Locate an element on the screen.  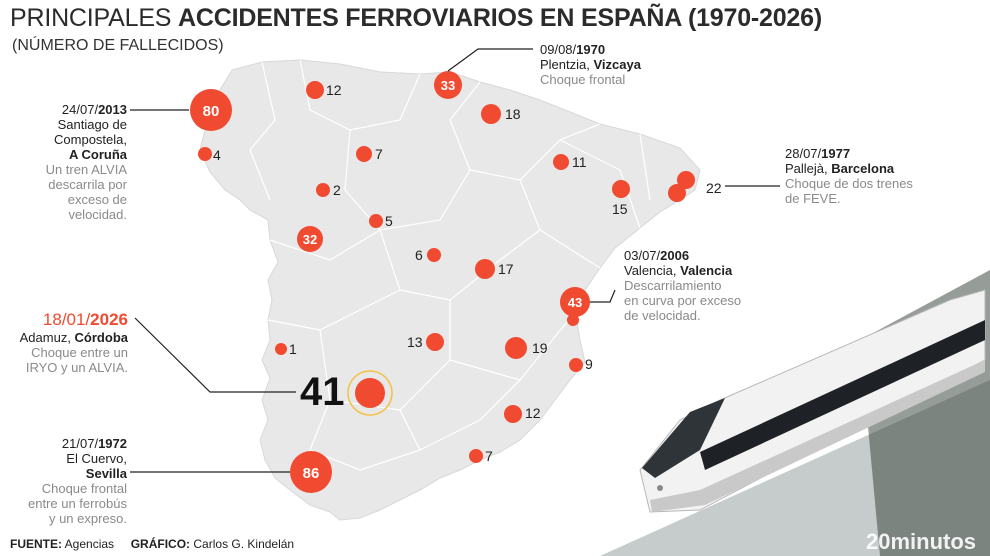
marker-7-north: 7 is located at coordinates (369, 154).